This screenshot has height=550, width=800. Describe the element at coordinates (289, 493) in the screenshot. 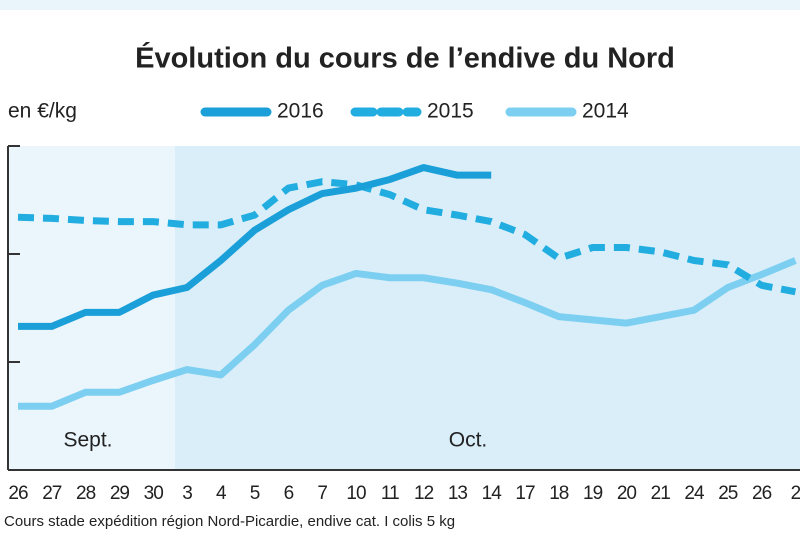

I see `x-tick-label: 6` at that location.